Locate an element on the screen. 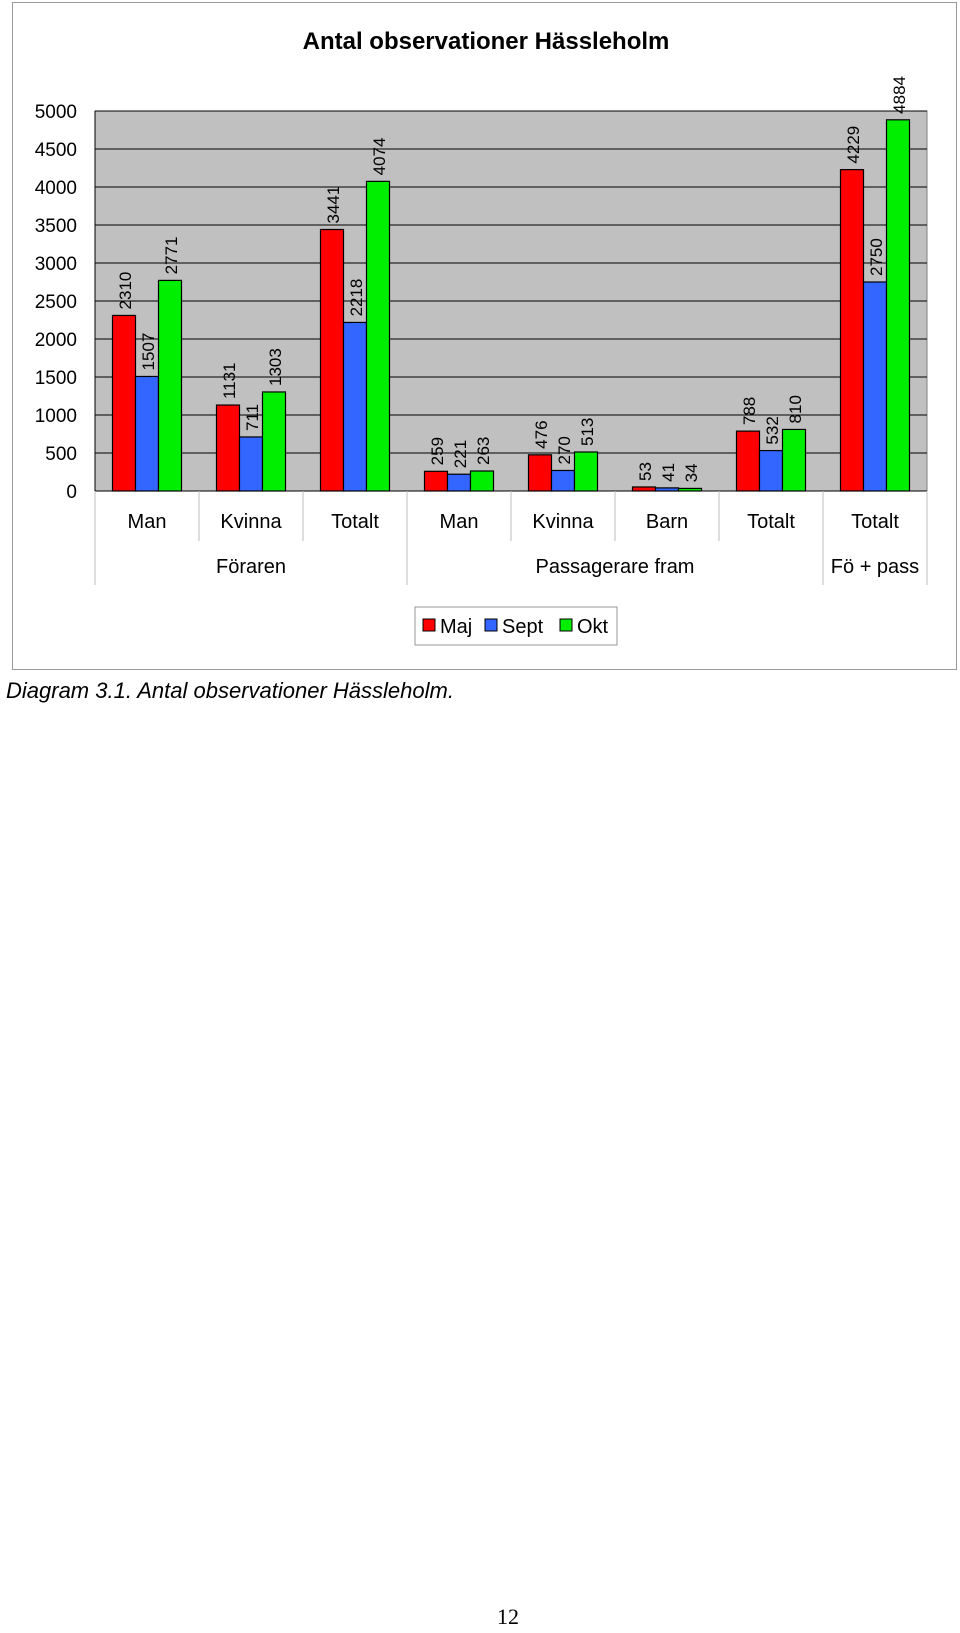 This screenshot has height=1633, width=960. data-label: 270 is located at coordinates (564, 450).